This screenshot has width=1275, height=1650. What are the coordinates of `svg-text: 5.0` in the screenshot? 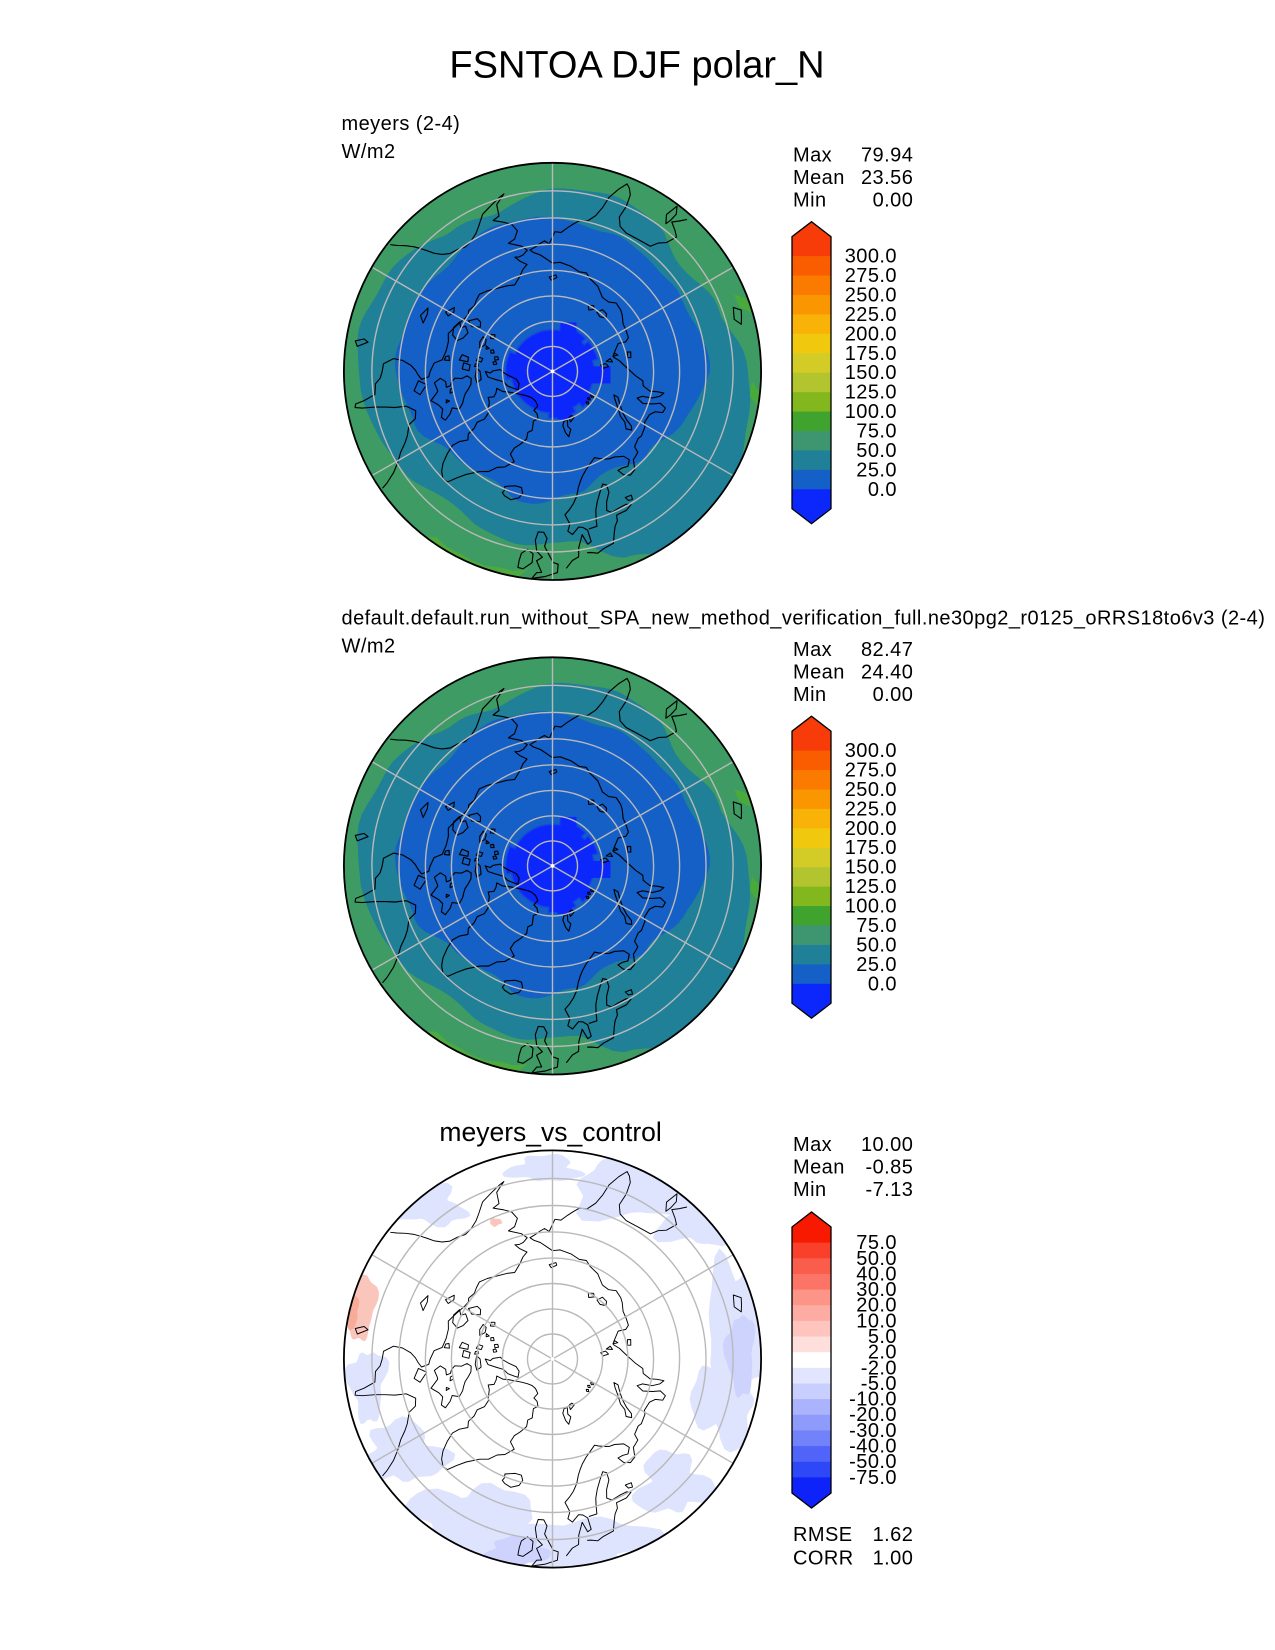 It's located at (882, 1337).